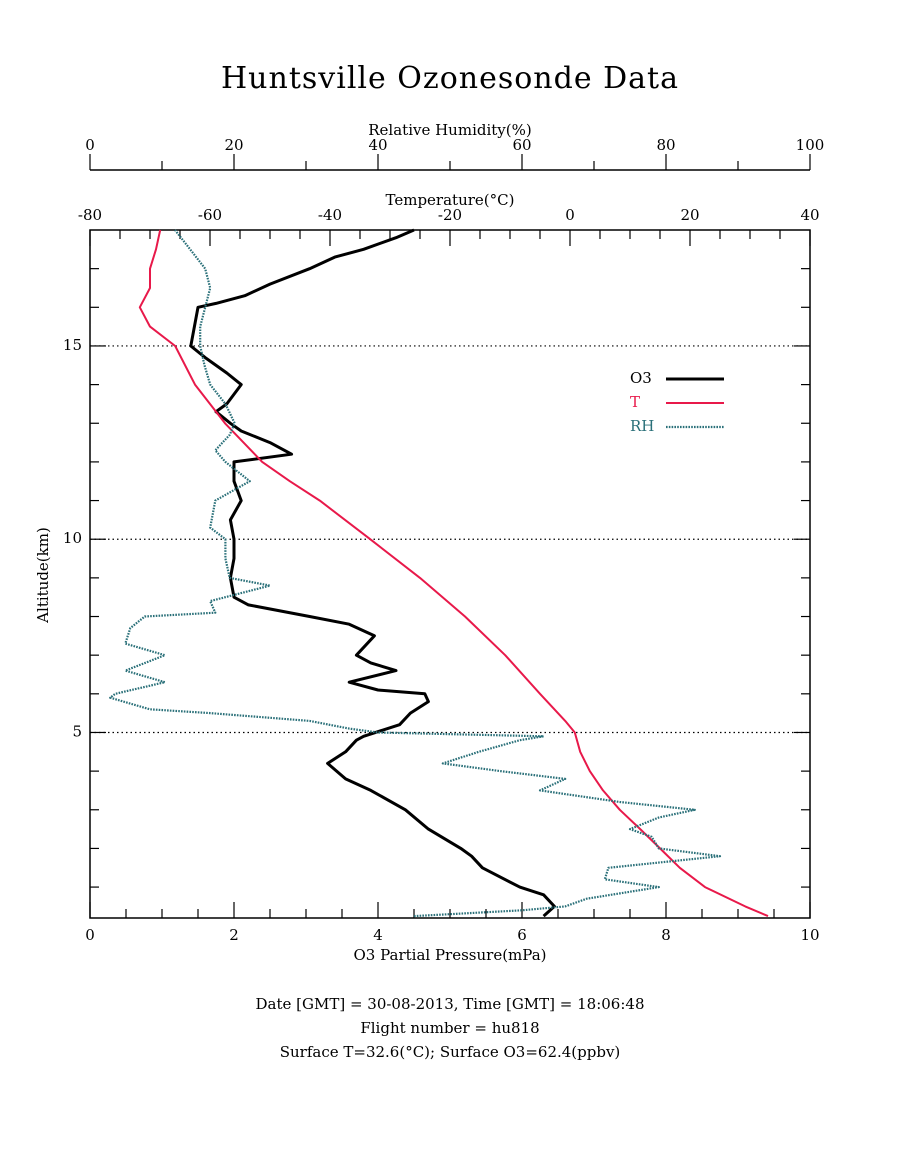  What do you see at coordinates (72, 345) in the screenshot?
I see `y-tick-label: 15` at bounding box center [72, 345].